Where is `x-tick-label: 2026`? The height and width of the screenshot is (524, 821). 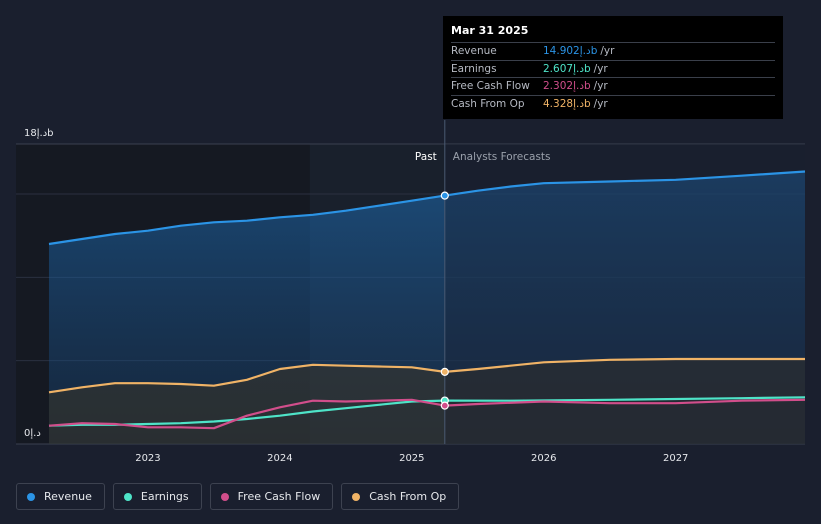
x-tick-label: 2026 is located at coordinates (543, 458).